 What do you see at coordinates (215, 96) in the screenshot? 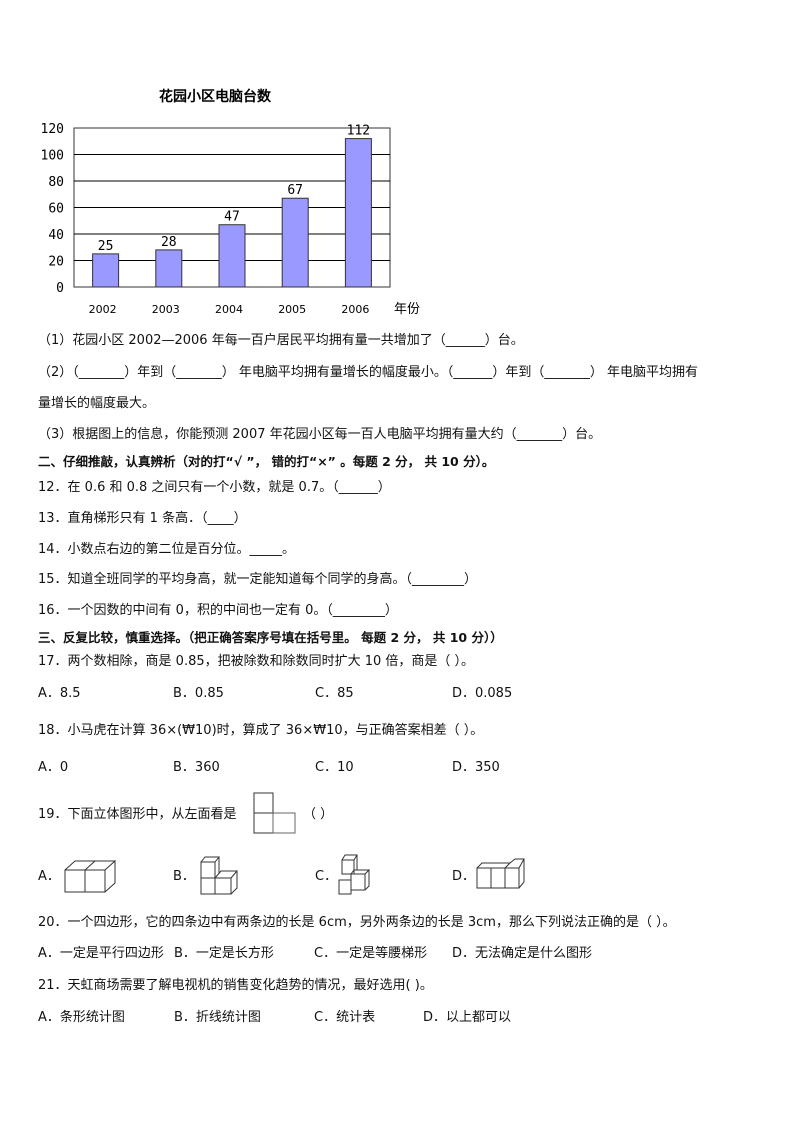
I see `chart-title: 花园小区电脑台数` at bounding box center [215, 96].